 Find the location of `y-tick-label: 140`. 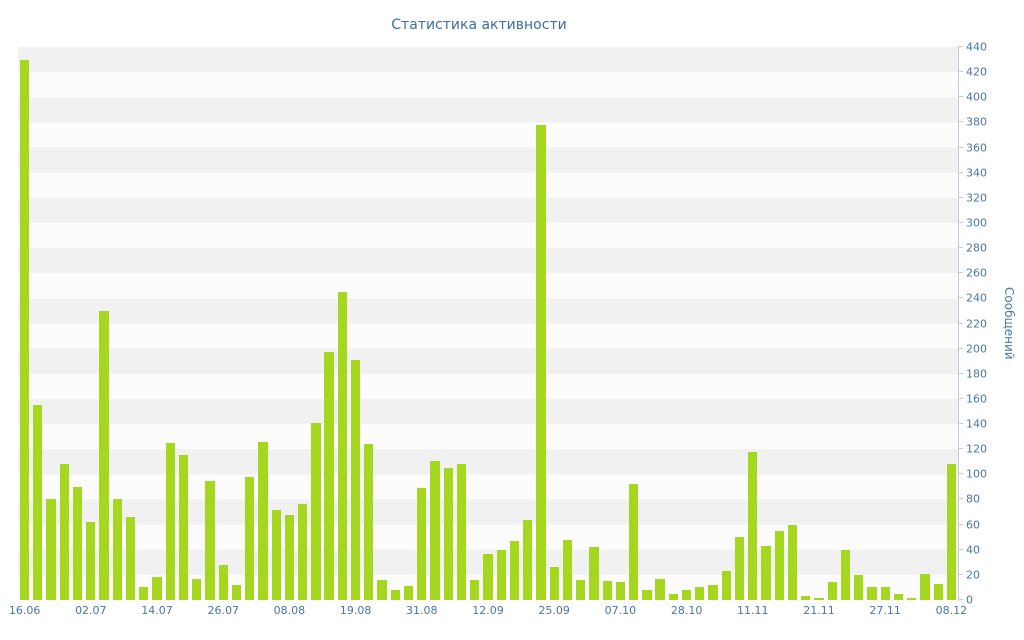

y-tick-label: 140 is located at coordinates (976, 424).